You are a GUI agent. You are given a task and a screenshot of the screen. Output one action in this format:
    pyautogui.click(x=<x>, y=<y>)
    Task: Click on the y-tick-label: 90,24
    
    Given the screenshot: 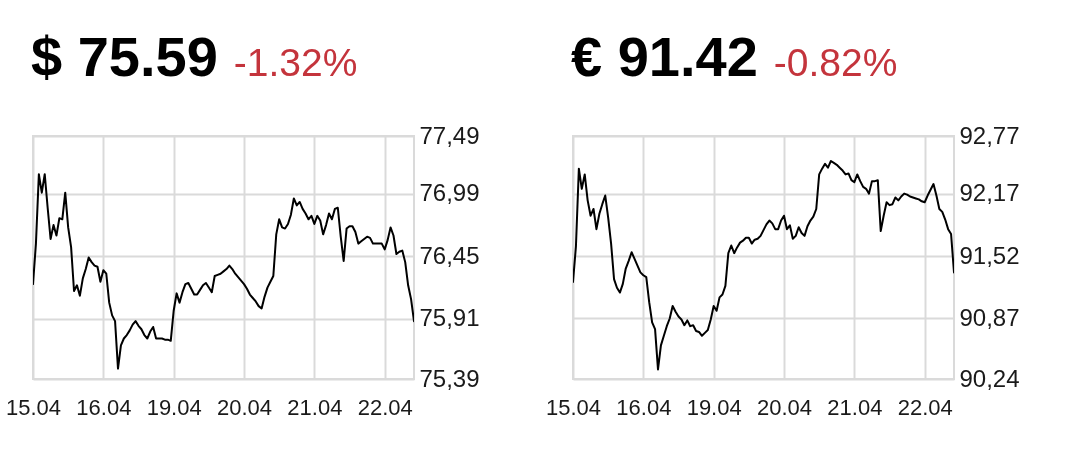 What is the action you would take?
    pyautogui.click(x=989, y=378)
    